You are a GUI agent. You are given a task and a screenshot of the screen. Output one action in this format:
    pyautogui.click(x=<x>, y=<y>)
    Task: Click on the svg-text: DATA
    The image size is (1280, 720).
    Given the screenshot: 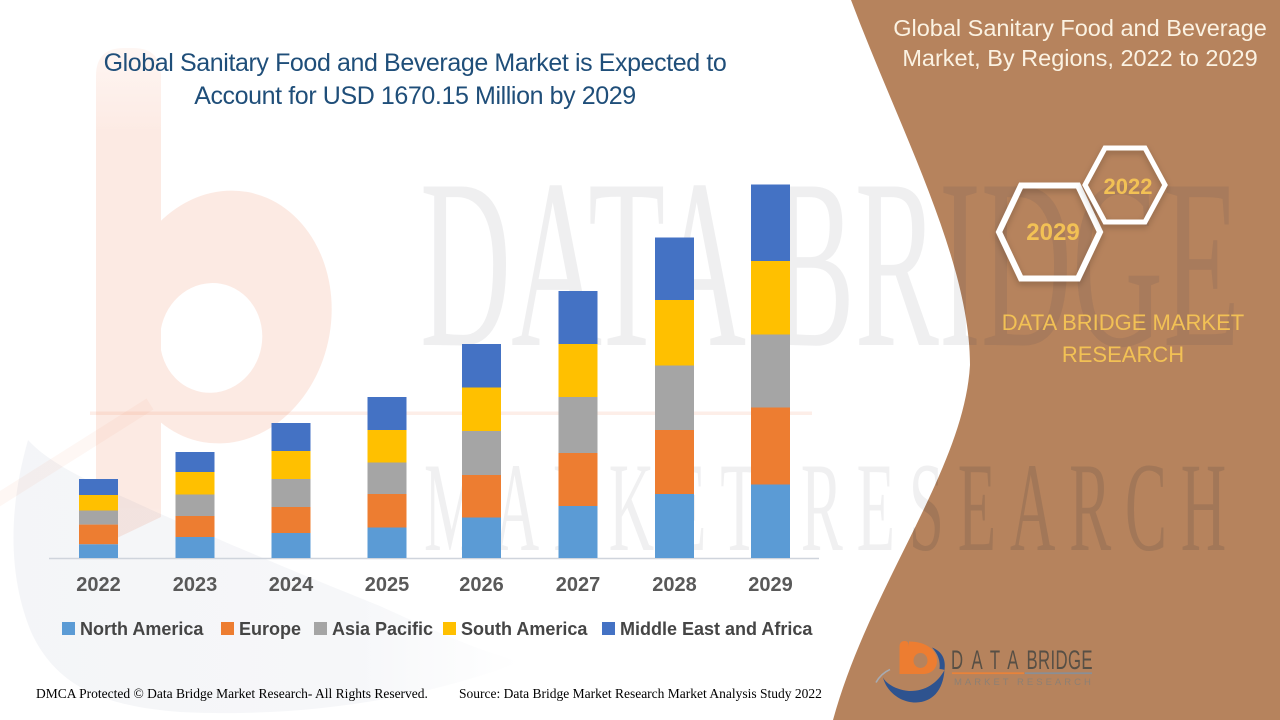 What is the action you would take?
    pyautogui.click(x=989, y=660)
    